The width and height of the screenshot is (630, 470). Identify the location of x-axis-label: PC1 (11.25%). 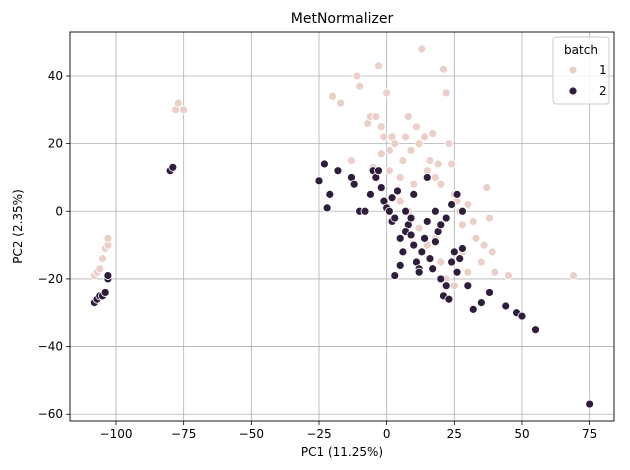
(342, 452).